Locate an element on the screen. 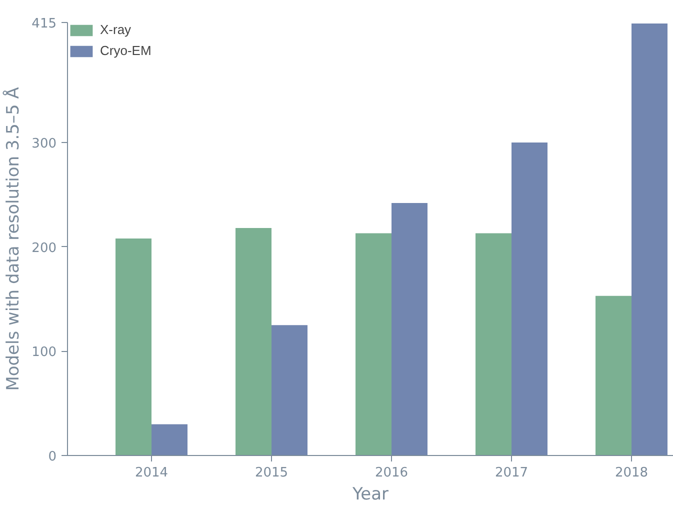 This screenshot has height=507, width=673. y-tick-label: 200 is located at coordinates (44, 248).